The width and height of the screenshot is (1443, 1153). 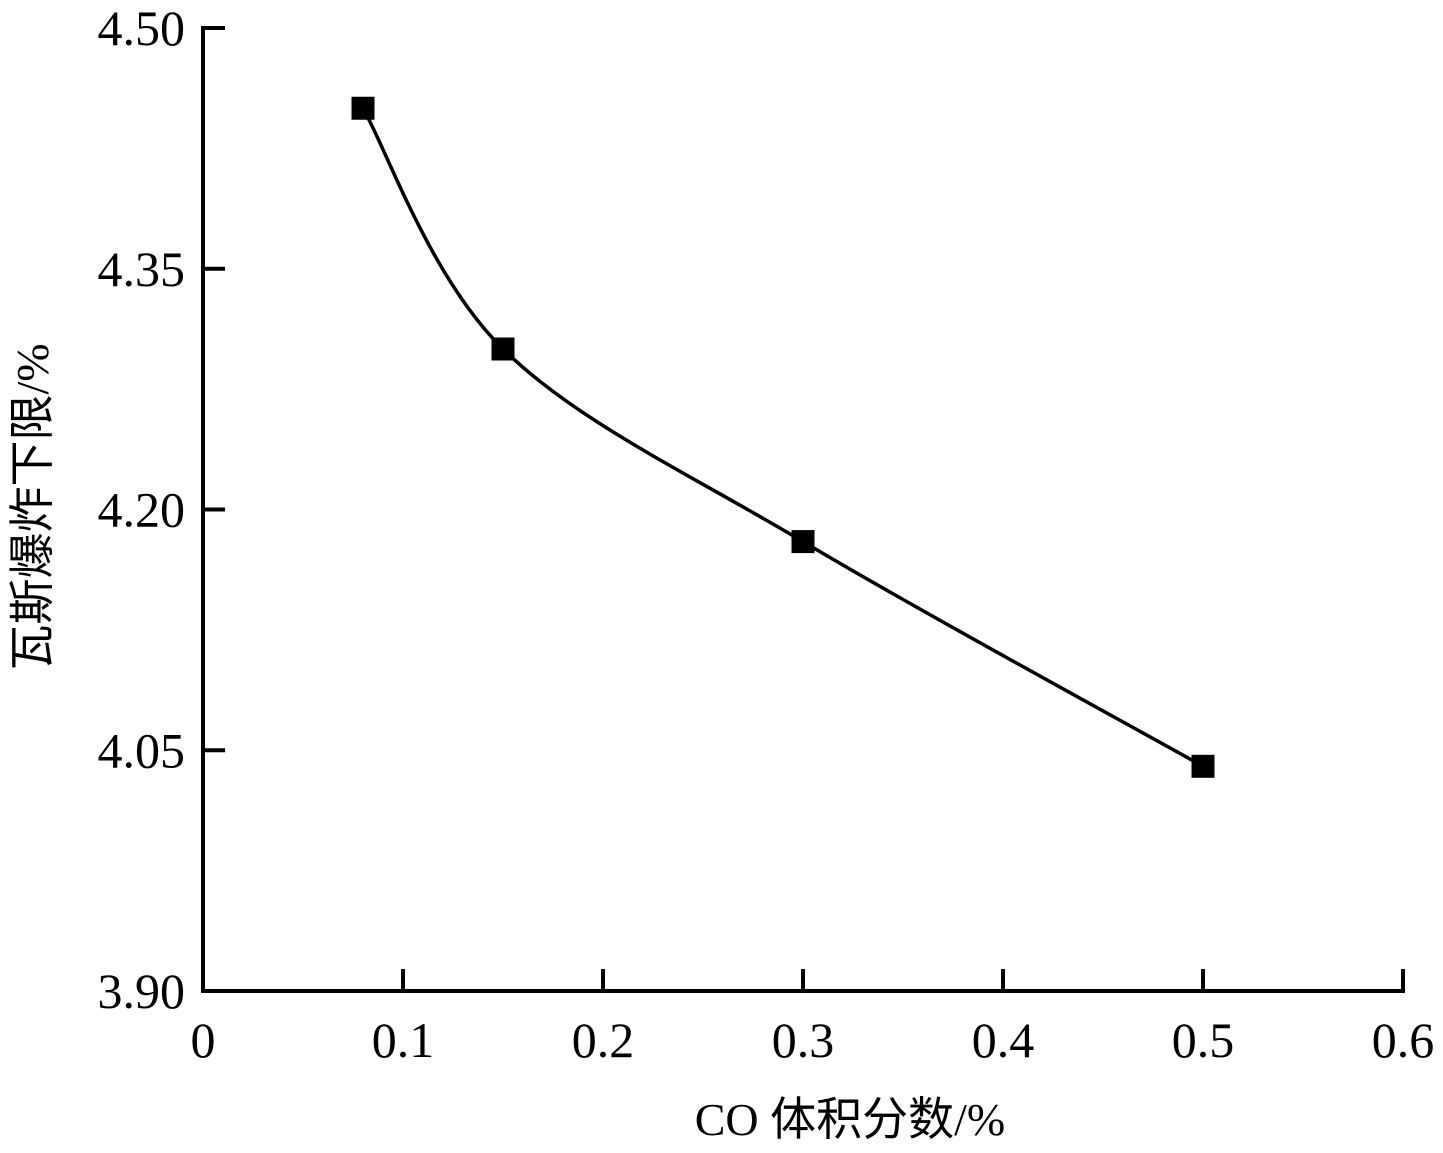 What do you see at coordinates (203, 1040) in the screenshot?
I see `x-tick-label: 0` at bounding box center [203, 1040].